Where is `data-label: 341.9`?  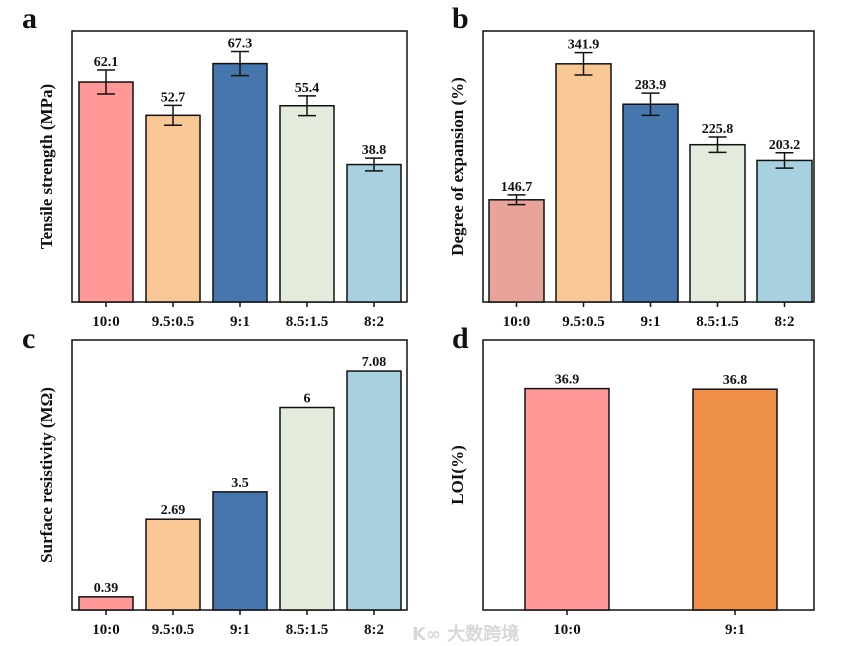
data-label: 341.9 is located at coordinates (584, 45).